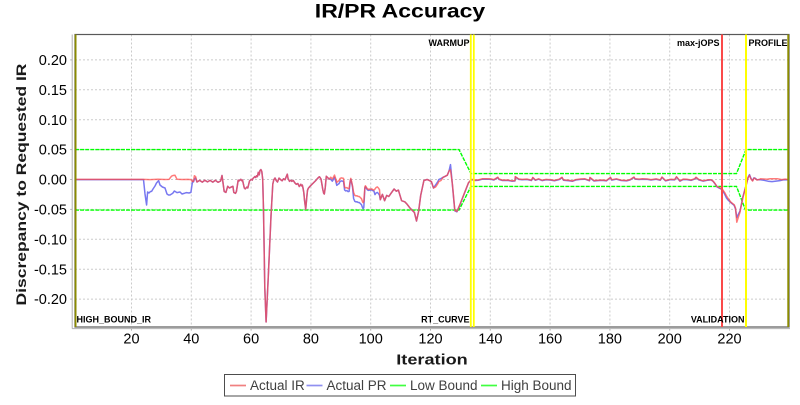 This screenshot has height=405, width=800. What do you see at coordinates (718, 320) in the screenshot?
I see `svg-text: VALIDATION` at bounding box center [718, 320].